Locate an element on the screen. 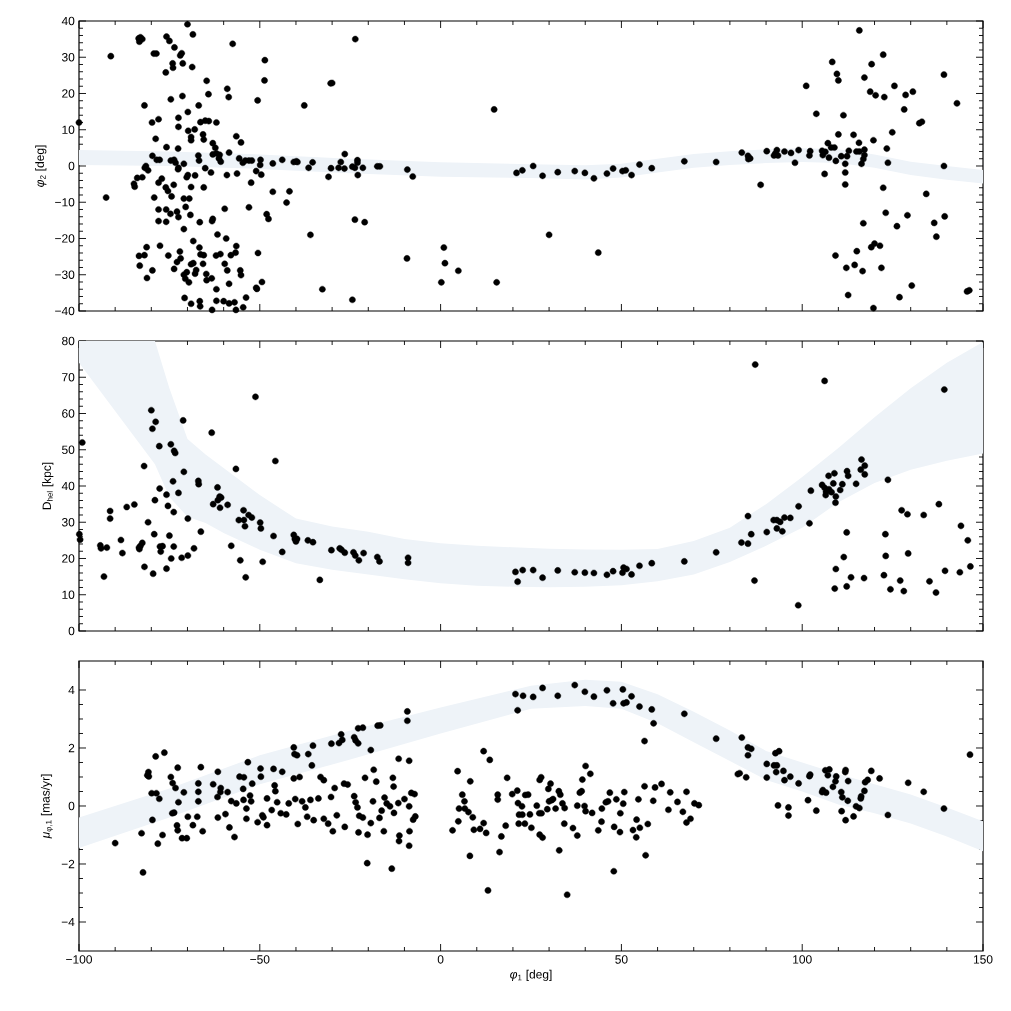 This screenshot has height=1011, width=1011. y-tick-label: −20 is located at coordinates (65, 238).